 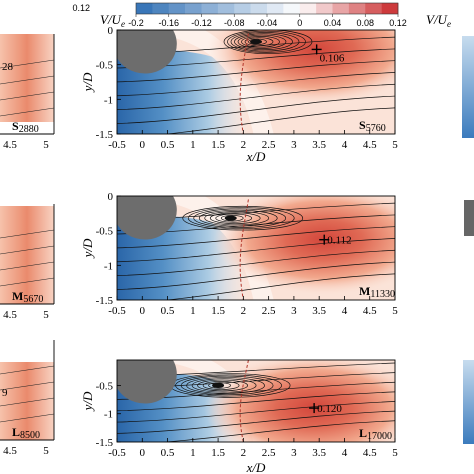 What do you see at coordinates (438, 20) in the screenshot?
I see `right-colorbar-label: V/Ue` at bounding box center [438, 20].